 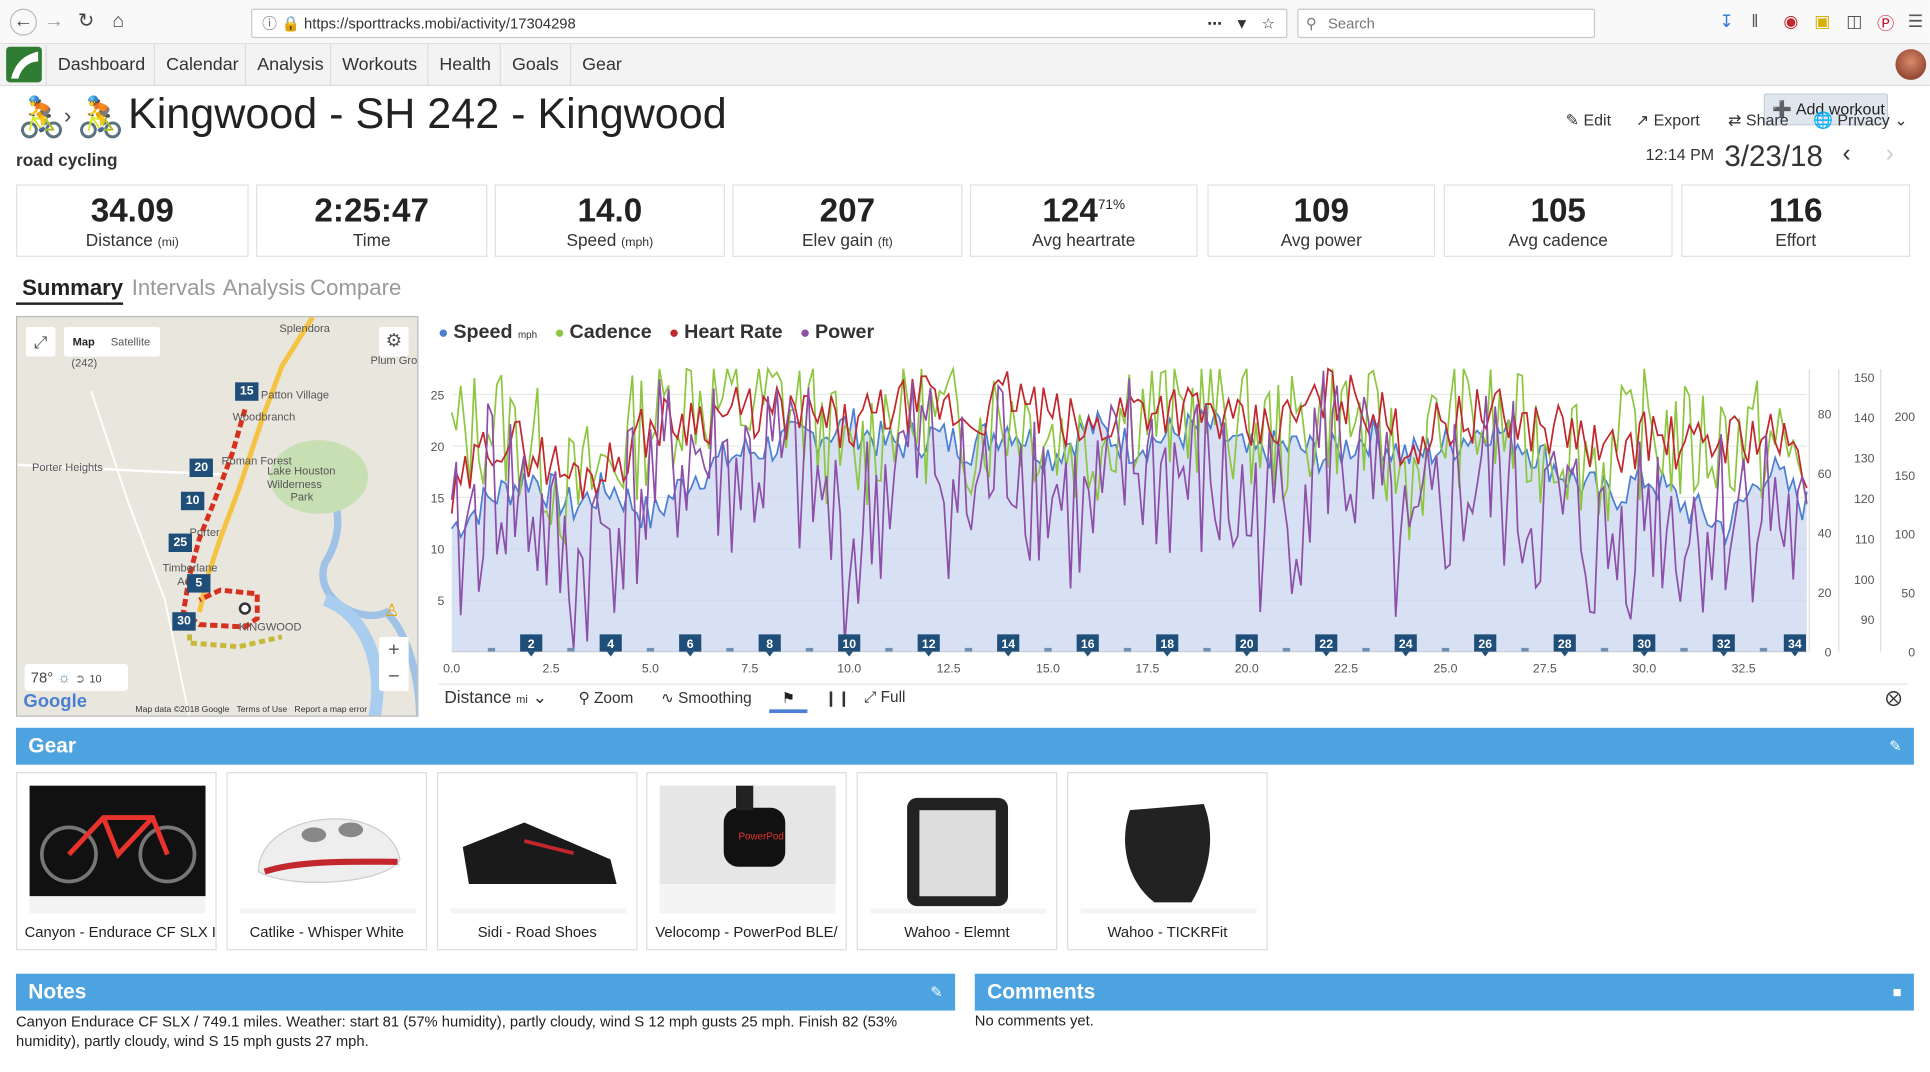 What do you see at coordinates (201, 468) in the screenshot?
I see `map-mile-marker: 20` at bounding box center [201, 468].